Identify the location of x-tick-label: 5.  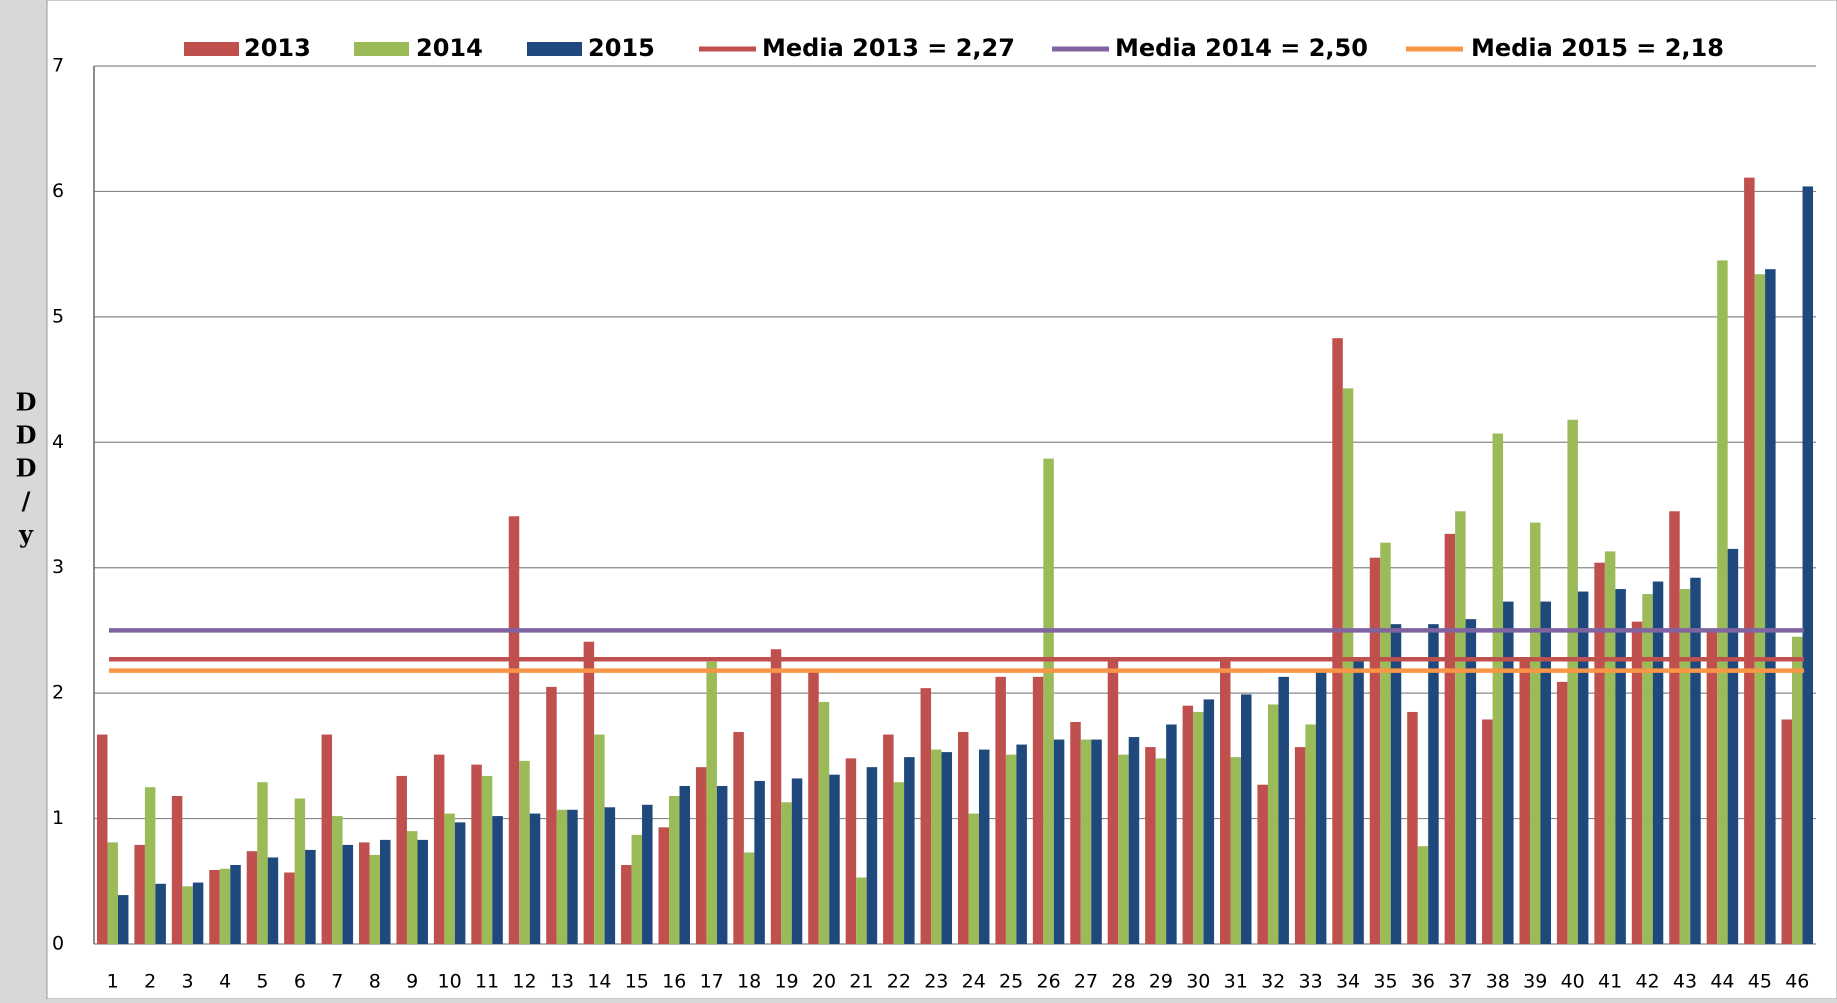
(262, 982).